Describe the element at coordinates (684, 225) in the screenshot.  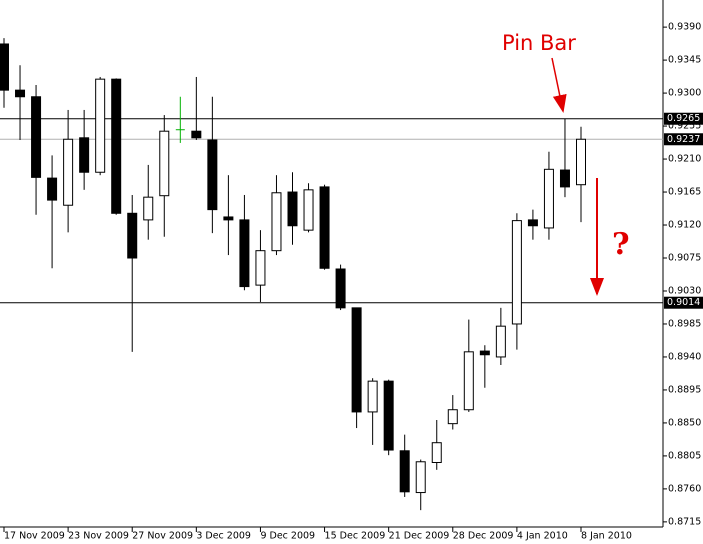
I see `y-tick-label: 0.9120` at that location.